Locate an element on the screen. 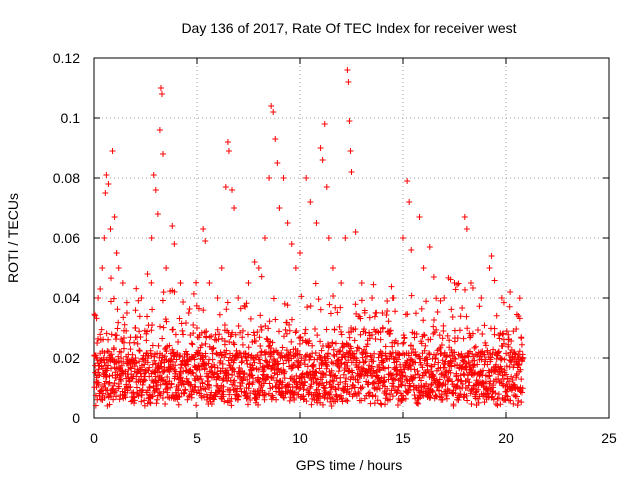  x-tick-label: 20 is located at coordinates (506, 438).